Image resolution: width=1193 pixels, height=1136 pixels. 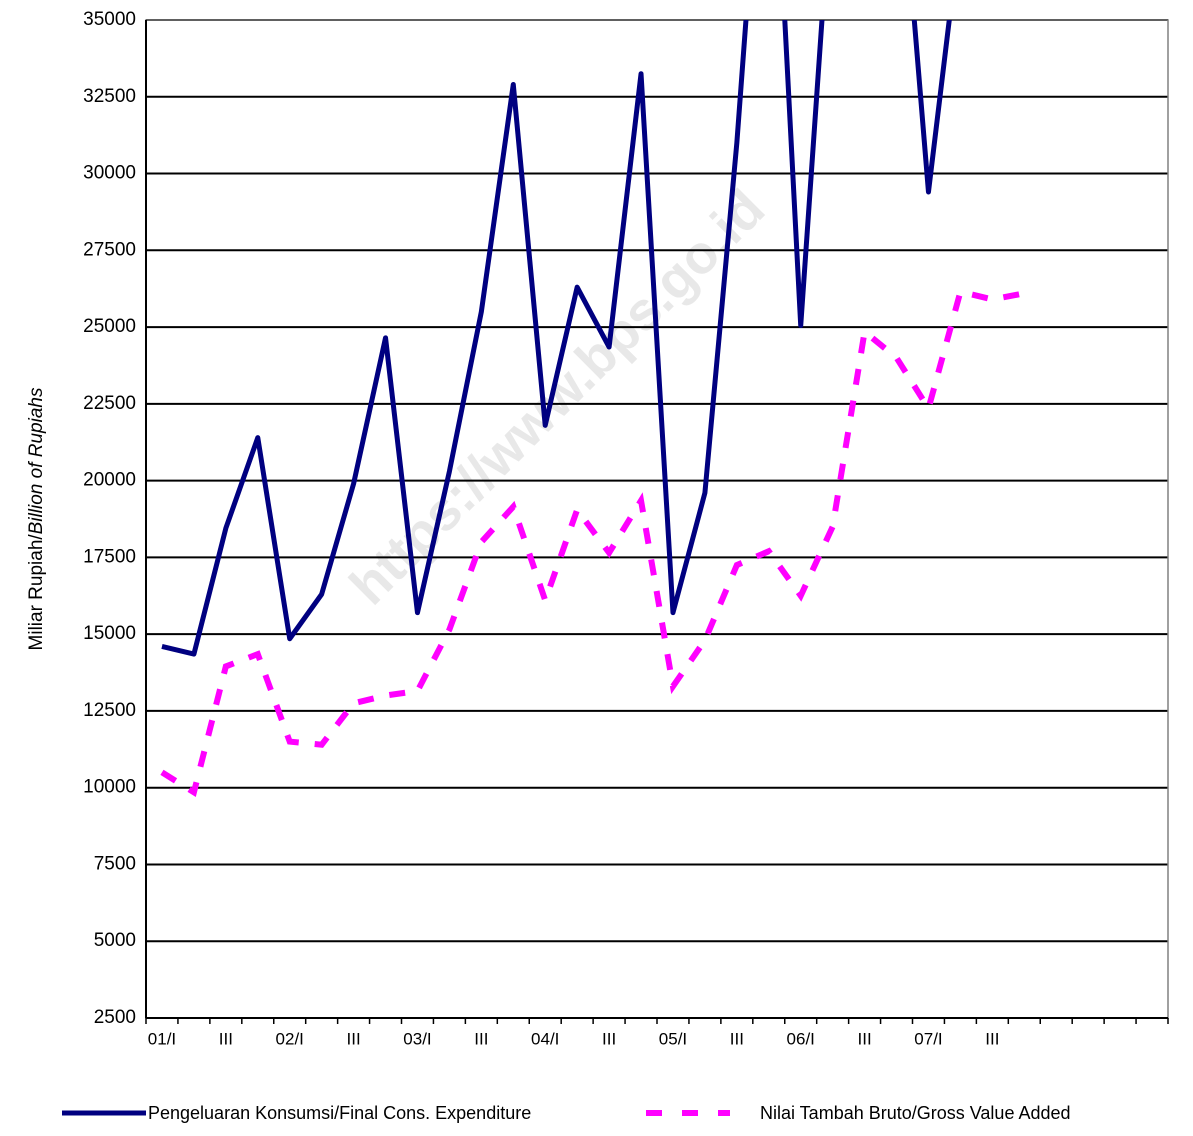 What do you see at coordinates (115, 863) in the screenshot?
I see `y-tick-label: 7500` at bounding box center [115, 863].